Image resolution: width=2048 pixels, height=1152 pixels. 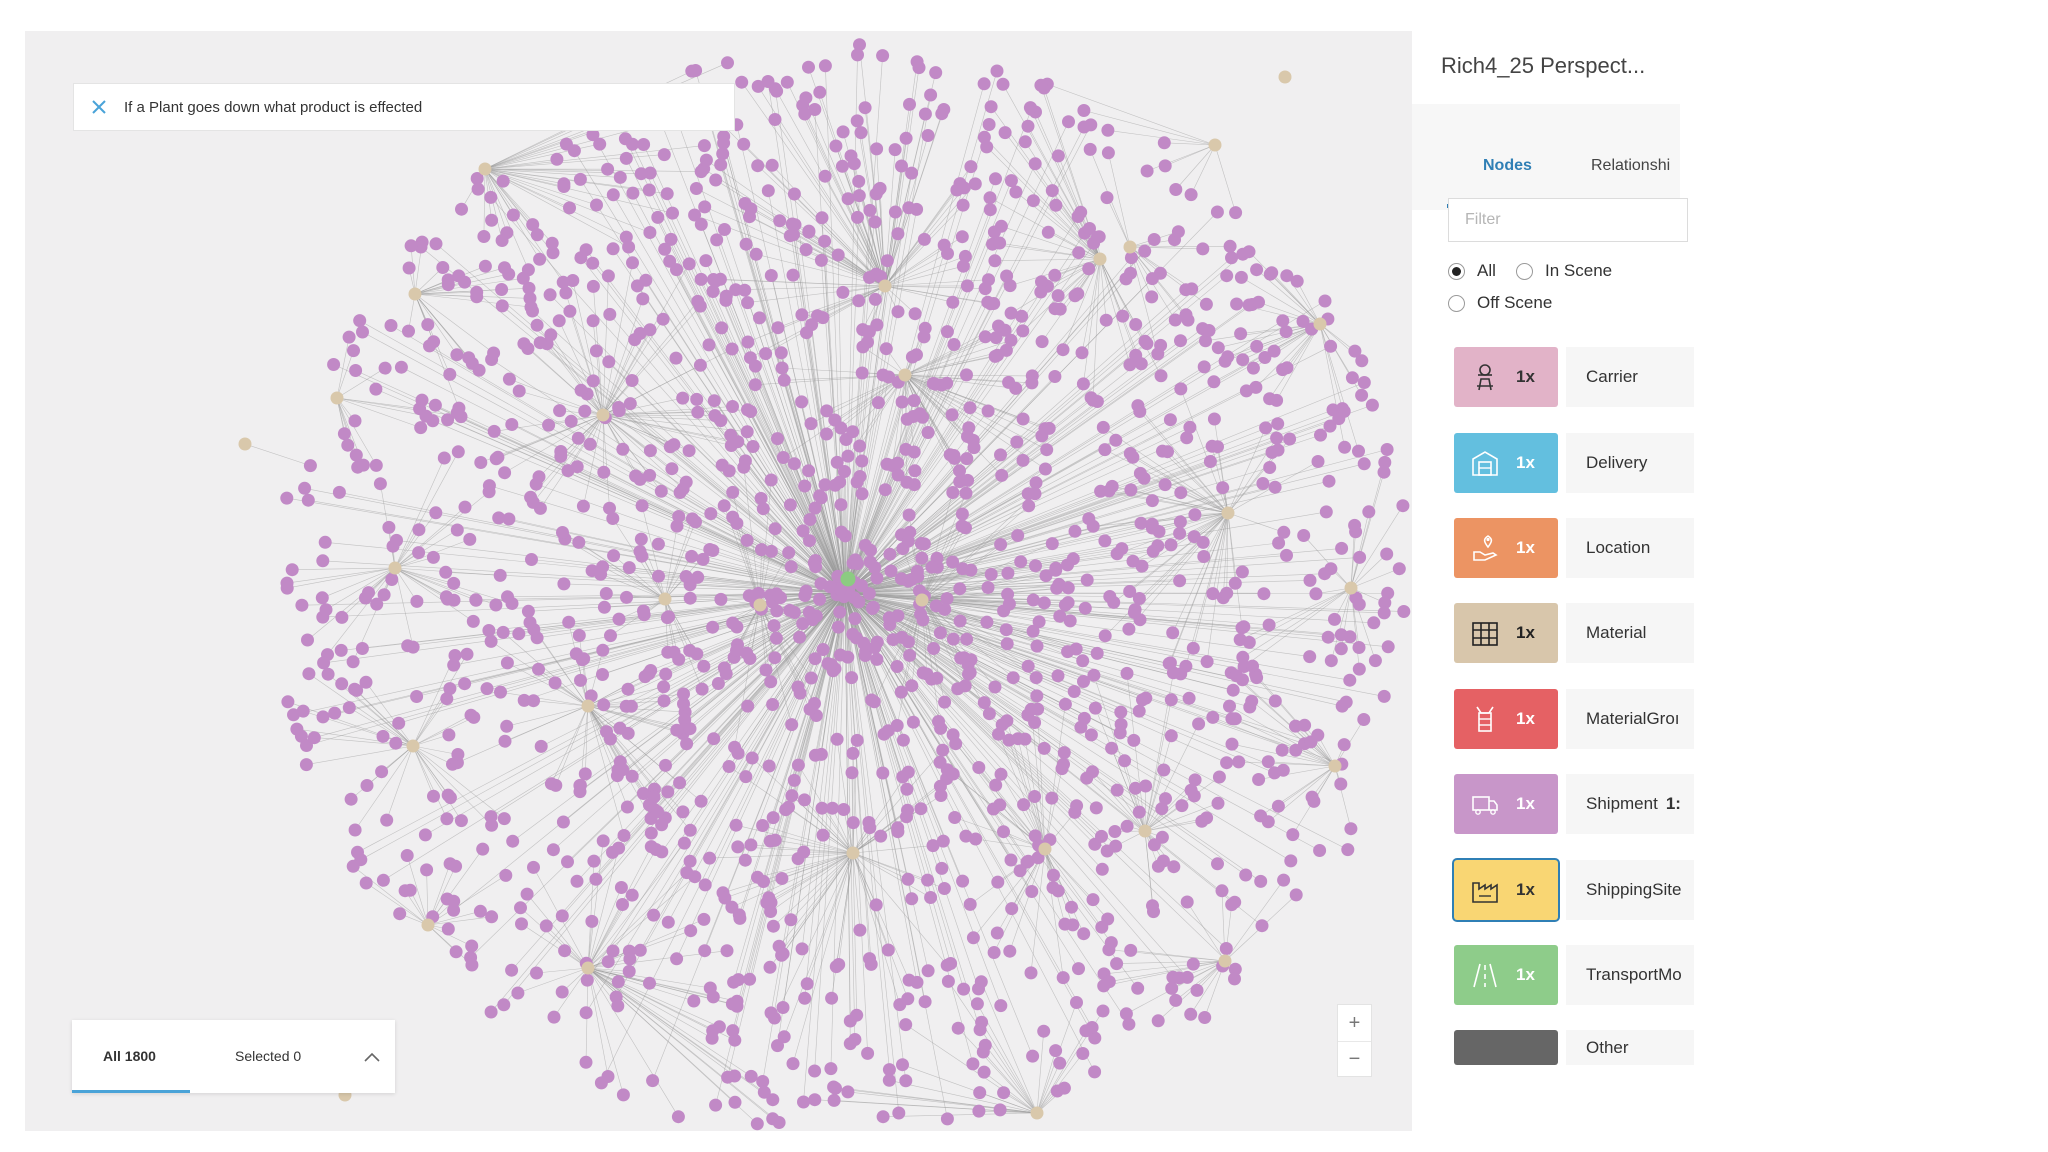 I want to click on category-tile: 1x, so click(x=1506, y=719).